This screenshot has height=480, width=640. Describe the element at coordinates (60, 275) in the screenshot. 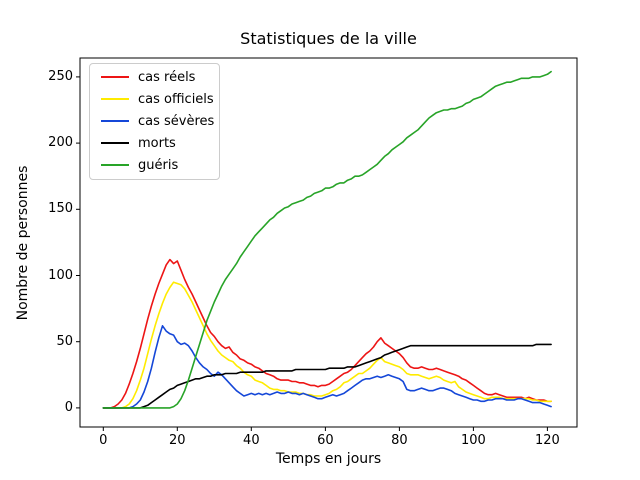

I see `y-tick-label-100: 100` at that location.